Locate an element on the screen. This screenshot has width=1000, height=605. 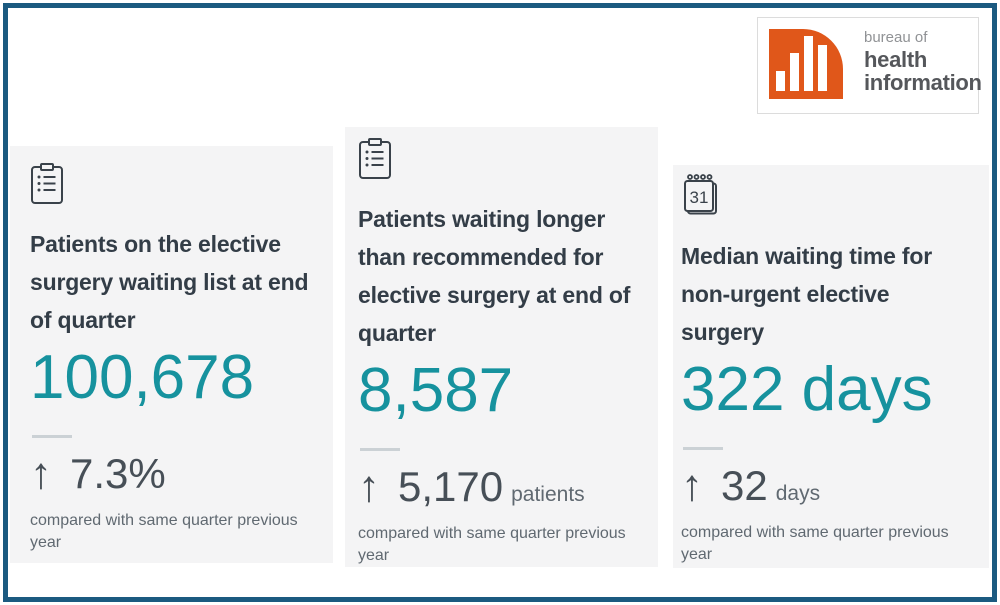
stat-value: 322 days is located at coordinates (807, 389).